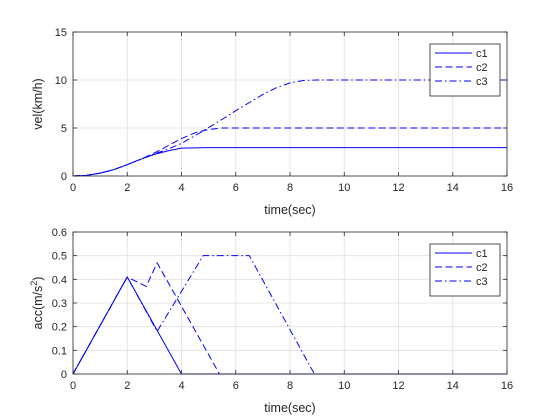 The width and height of the screenshot is (560, 420). I want to click on acc-legend-box, so click(465, 270).